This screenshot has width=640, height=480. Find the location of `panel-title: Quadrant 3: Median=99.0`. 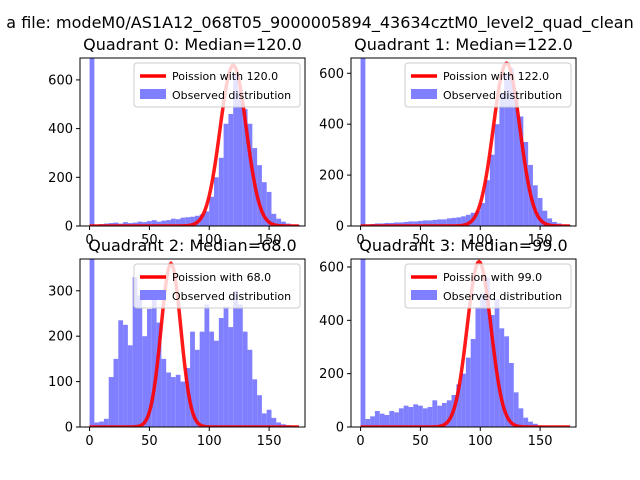

panel-title: Quadrant 3: Median=99.0 is located at coordinates (463, 245).